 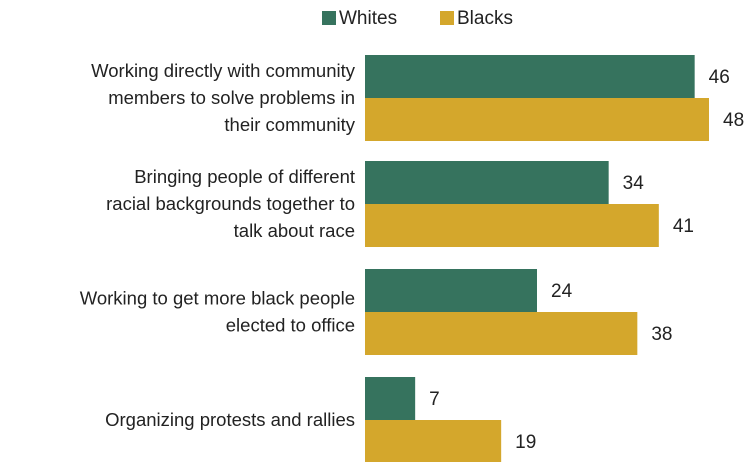 I want to click on legend-swatch-blacks, so click(x=447, y=18).